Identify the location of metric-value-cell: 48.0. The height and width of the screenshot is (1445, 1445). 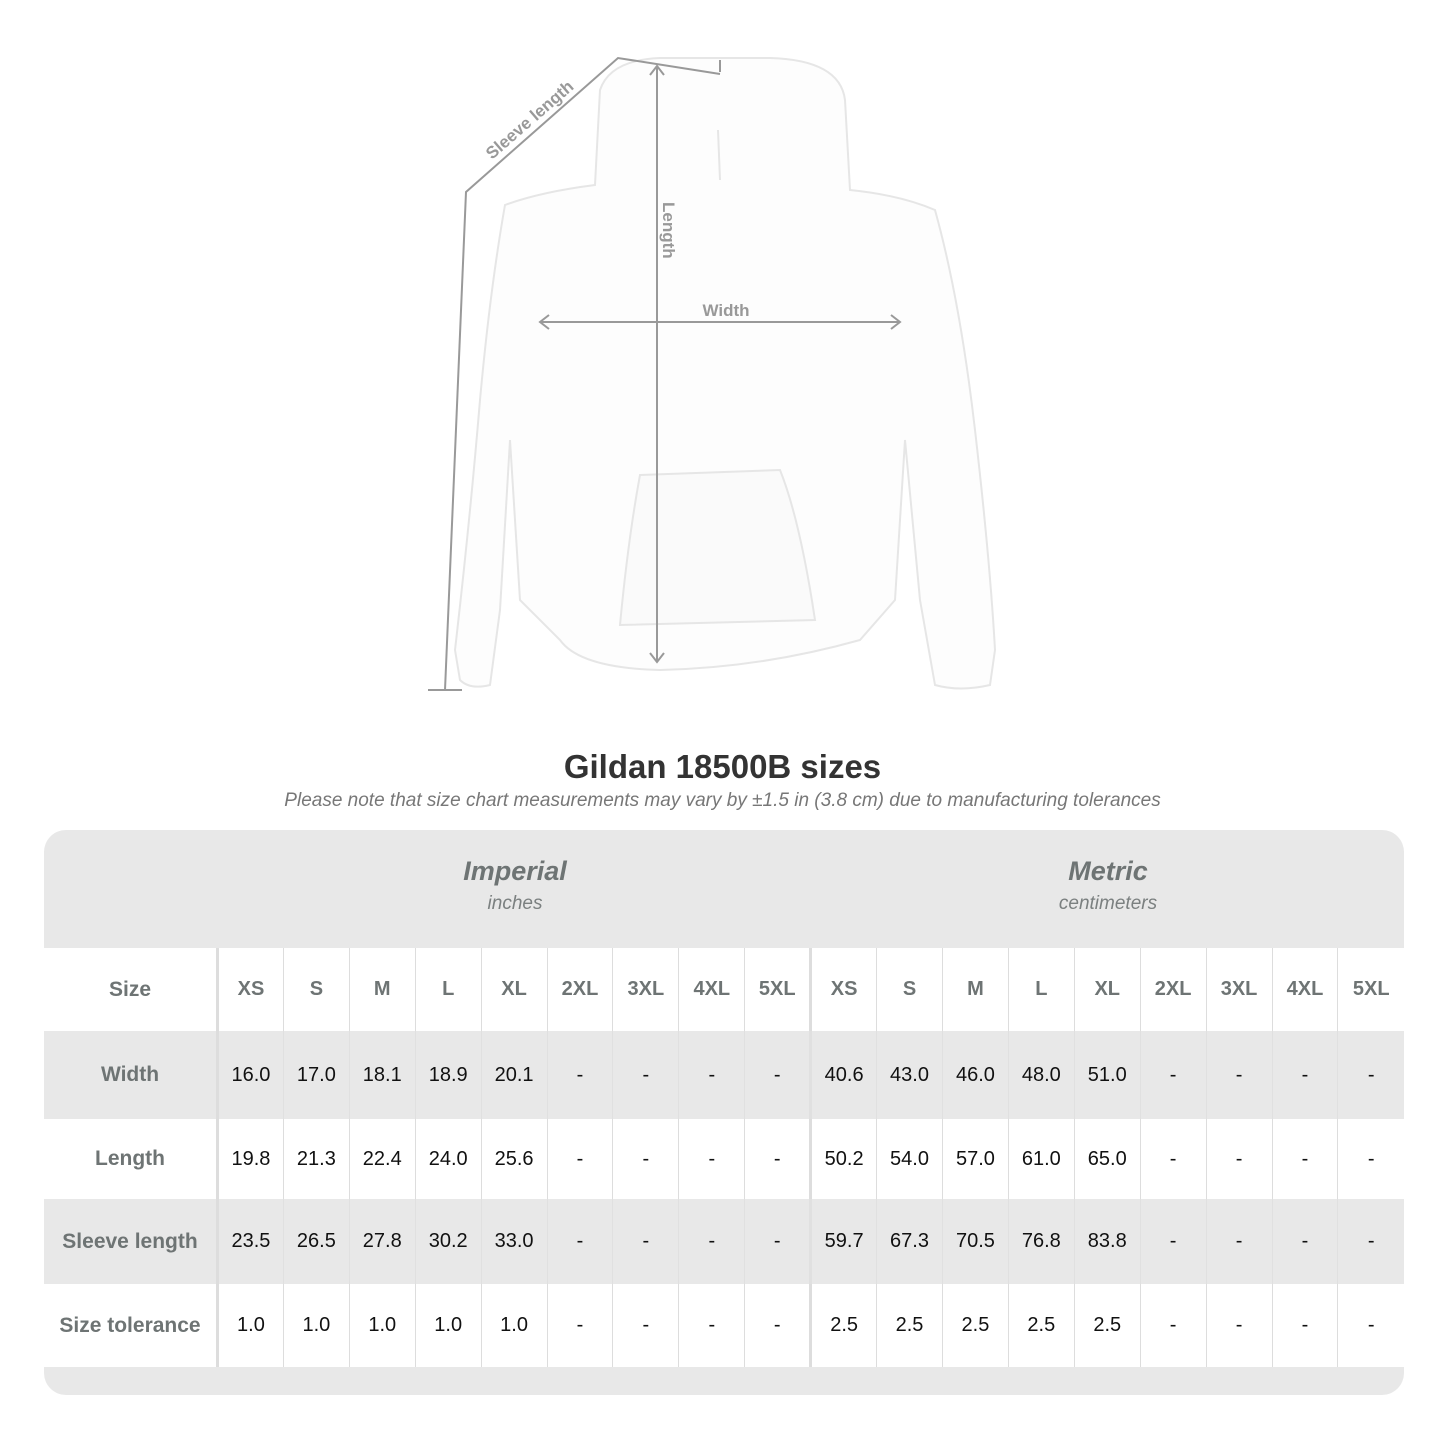
(1041, 1075).